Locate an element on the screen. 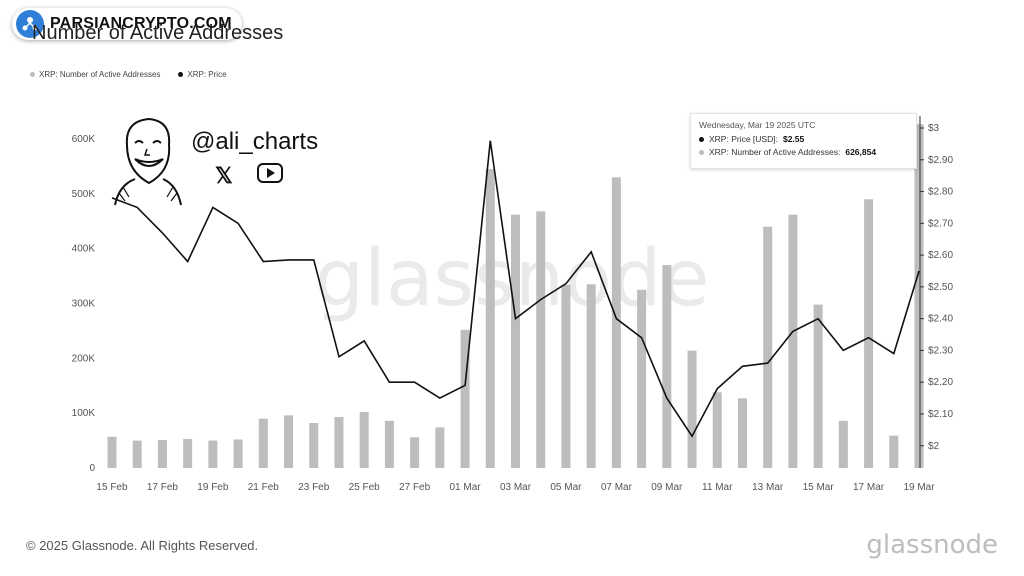 The width and height of the screenshot is (1024, 576). y-right-tick-label: $2.70 is located at coordinates (940, 223).